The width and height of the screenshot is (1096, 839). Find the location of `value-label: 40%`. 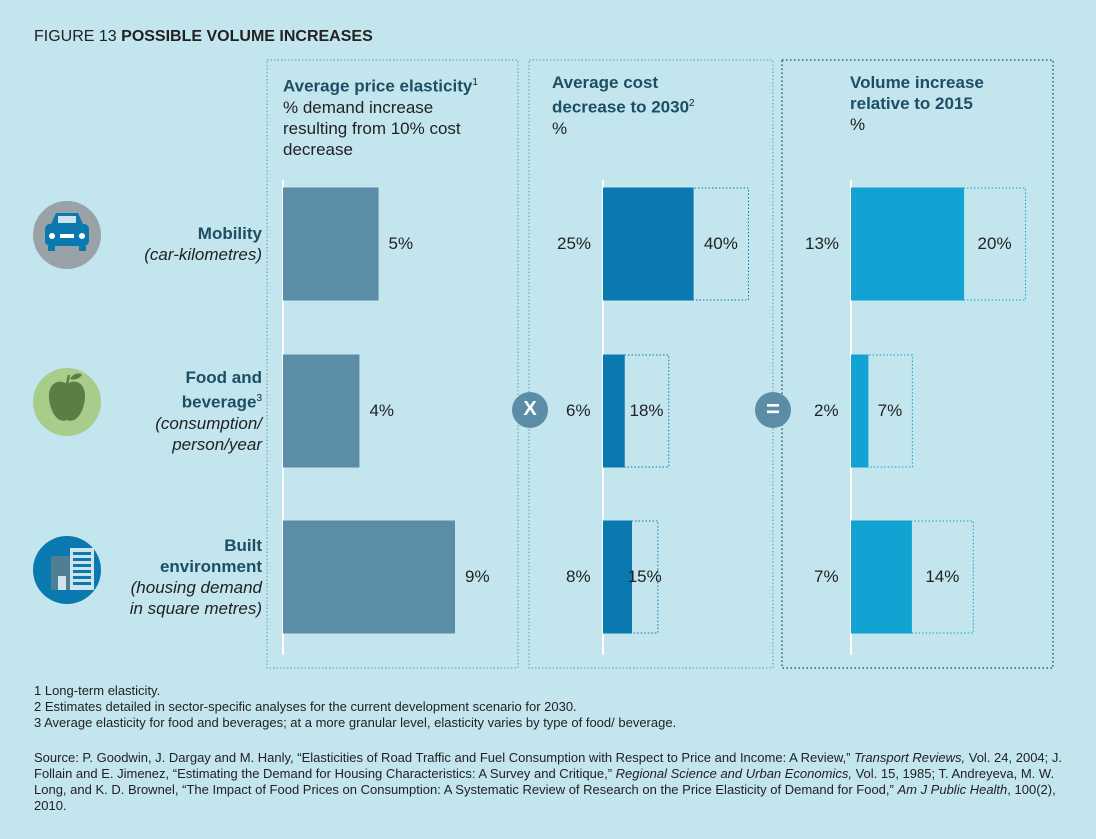

value-label: 40% is located at coordinates (720, 243).